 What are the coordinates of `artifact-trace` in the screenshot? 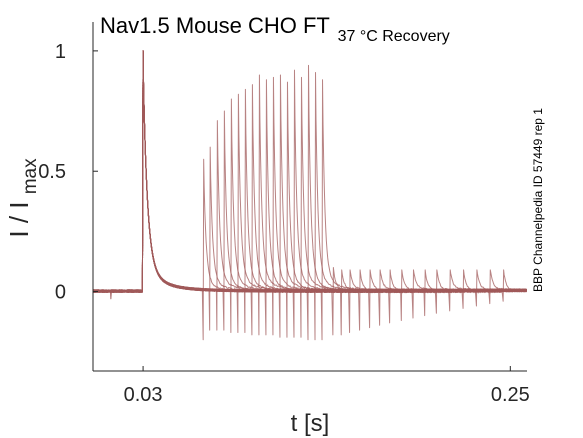 It's located at (111, 295).